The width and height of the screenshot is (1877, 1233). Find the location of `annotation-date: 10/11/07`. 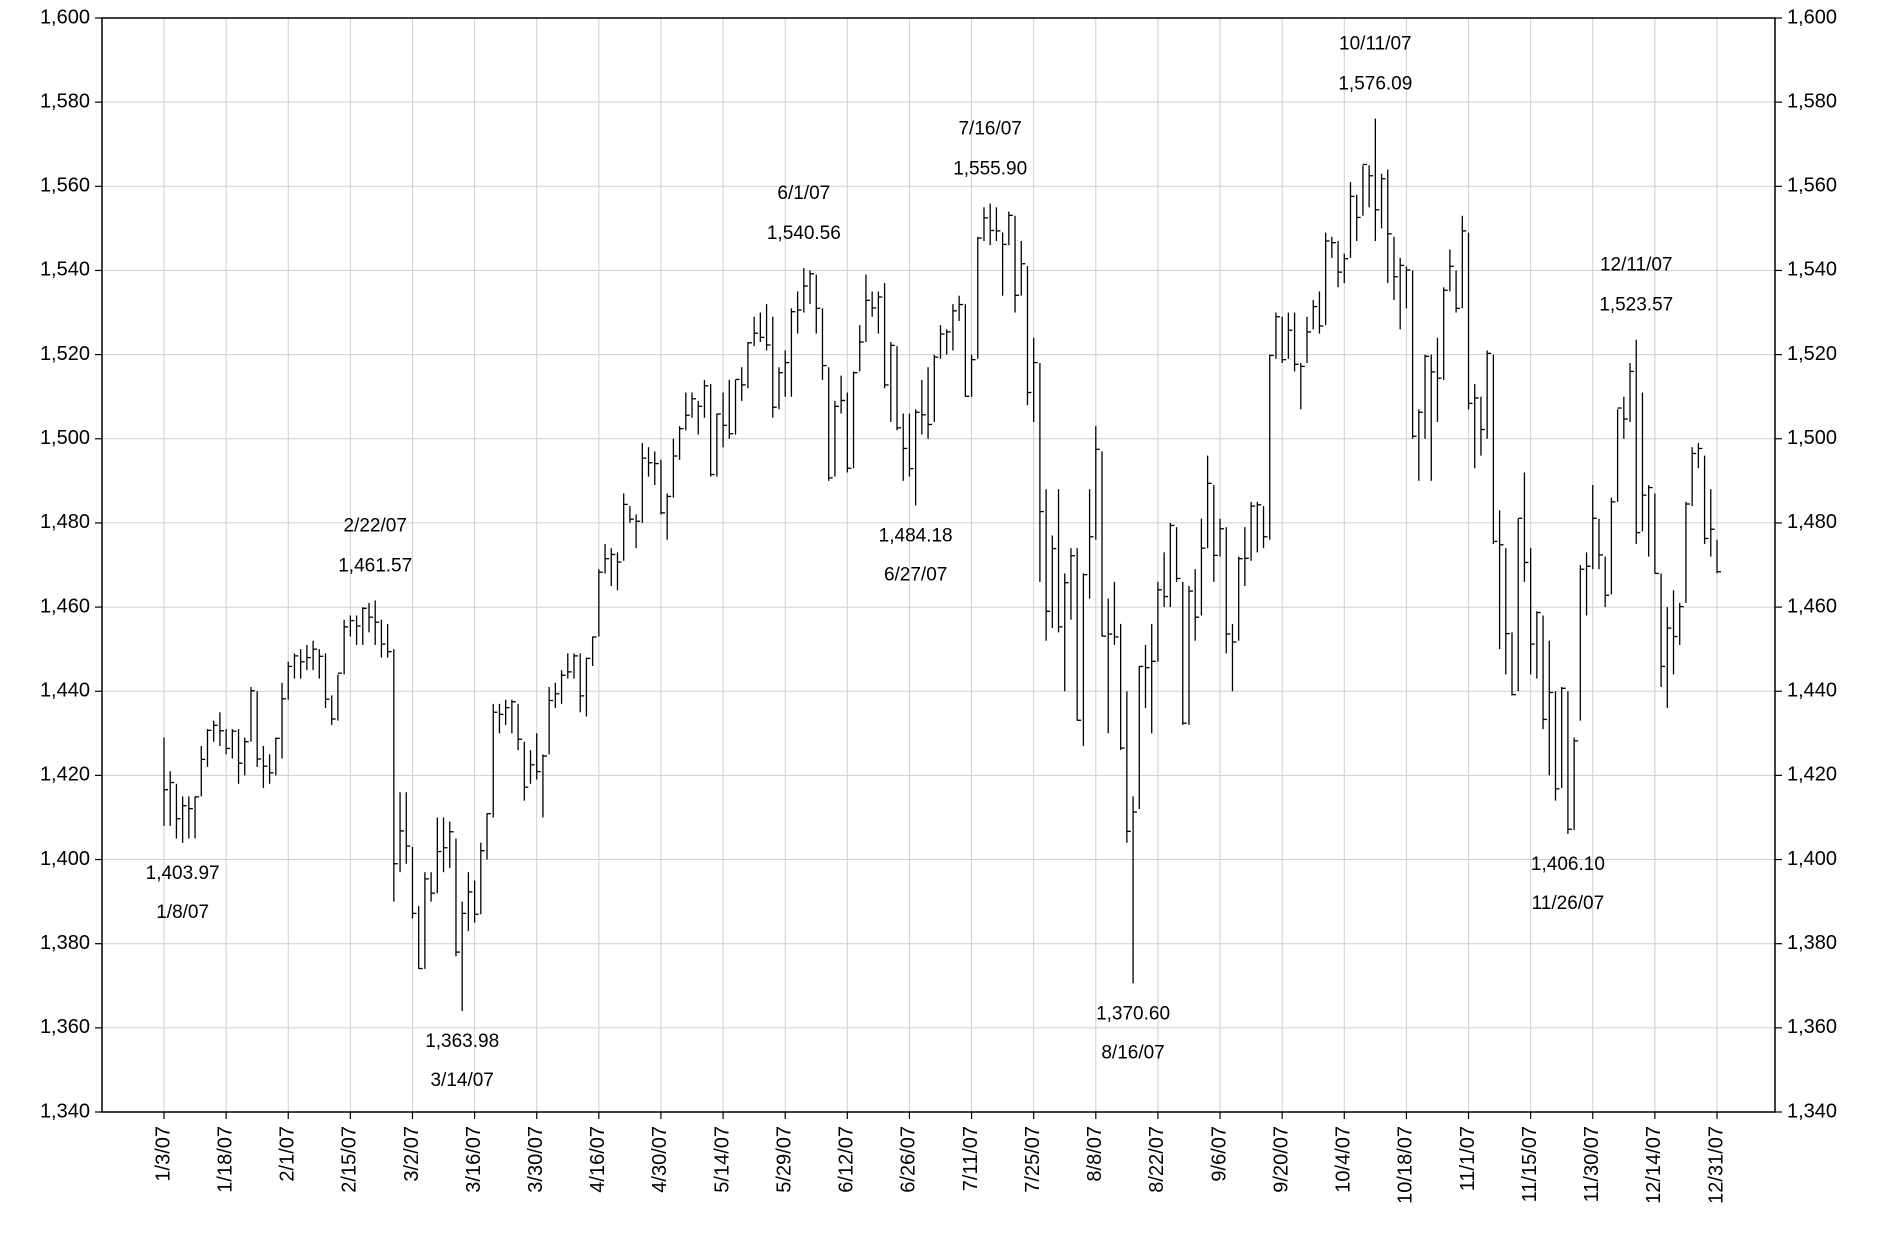

annotation-date: 10/11/07 is located at coordinates (1375, 44).